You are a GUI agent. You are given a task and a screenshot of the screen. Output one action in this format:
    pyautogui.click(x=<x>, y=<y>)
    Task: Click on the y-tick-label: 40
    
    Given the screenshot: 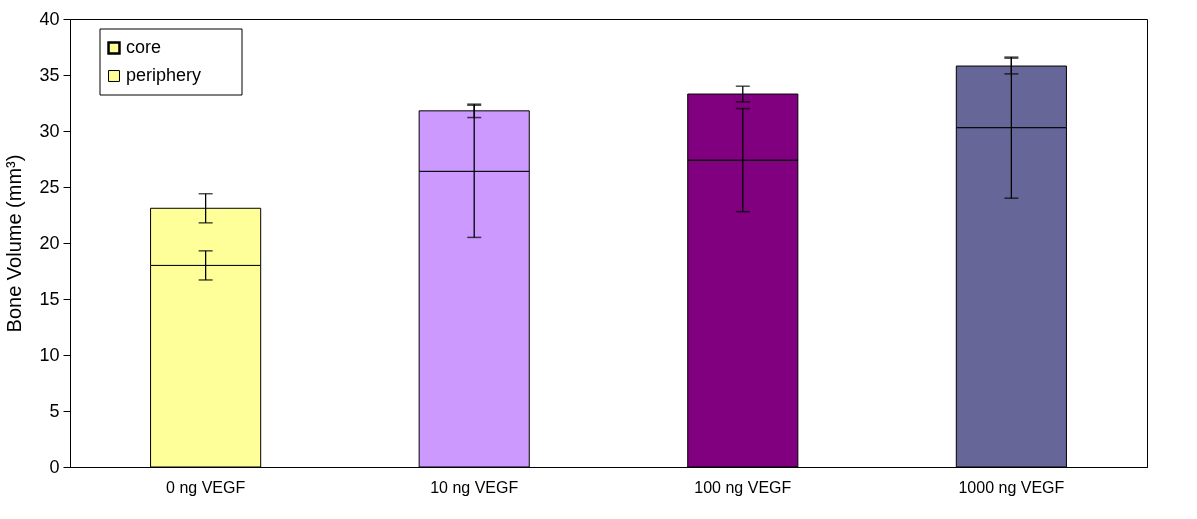 What is the action you would take?
    pyautogui.click(x=49, y=18)
    